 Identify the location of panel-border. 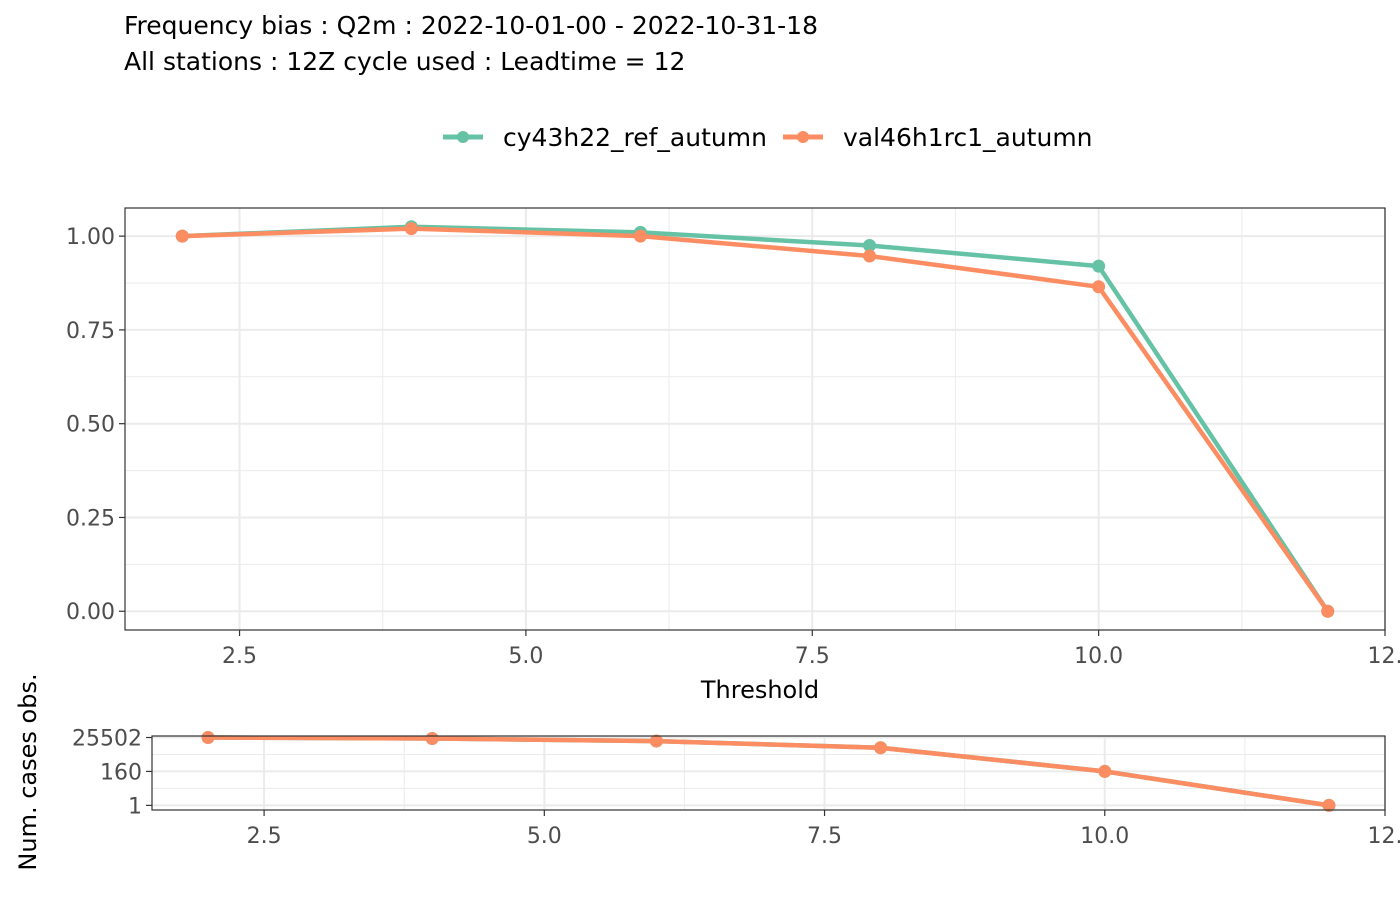
(768, 773).